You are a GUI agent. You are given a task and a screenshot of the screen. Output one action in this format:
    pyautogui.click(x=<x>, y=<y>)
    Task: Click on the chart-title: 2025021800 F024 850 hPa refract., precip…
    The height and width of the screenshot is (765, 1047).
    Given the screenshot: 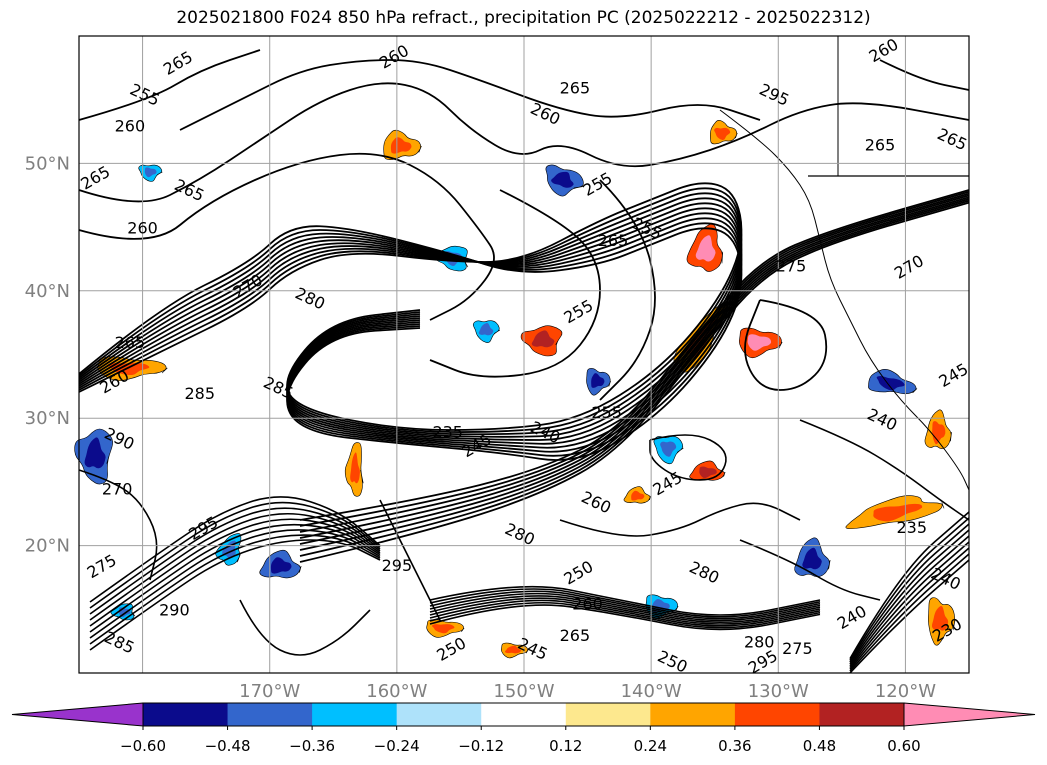 What is the action you would take?
    pyautogui.click(x=523, y=18)
    